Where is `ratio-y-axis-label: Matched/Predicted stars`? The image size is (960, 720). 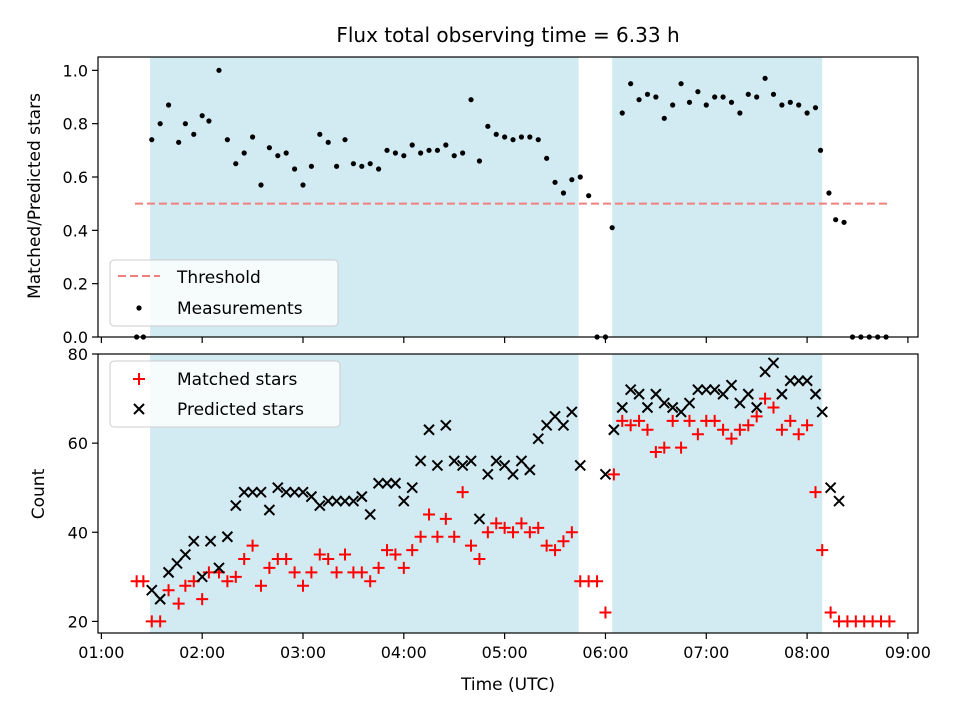 ratio-y-axis-label: Matched/Predicted stars is located at coordinates (35, 196).